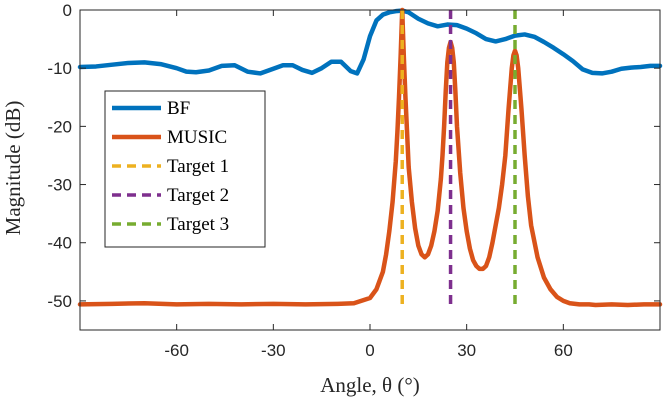 This screenshot has height=405, width=664. Describe the element at coordinates (178, 108) in the screenshot. I see `legend-label-1: BF` at that location.